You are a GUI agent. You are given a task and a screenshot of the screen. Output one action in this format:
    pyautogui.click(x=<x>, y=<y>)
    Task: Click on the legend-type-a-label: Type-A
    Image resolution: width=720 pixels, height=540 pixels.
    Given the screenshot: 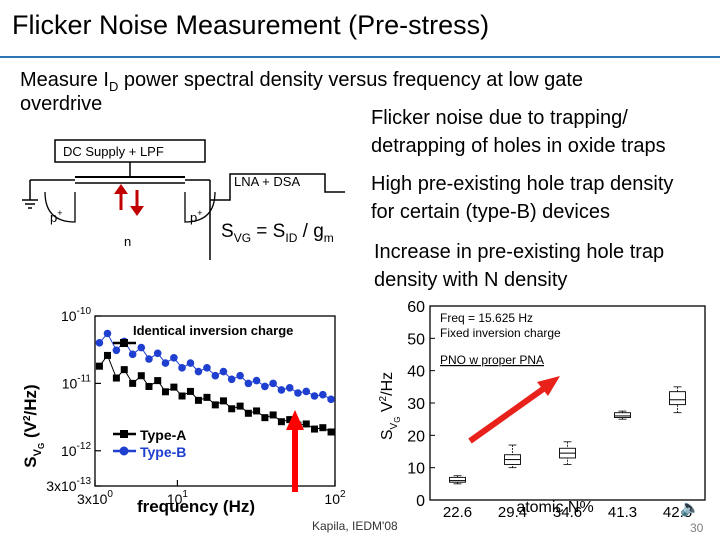 What is the action you would take?
    pyautogui.click(x=163, y=435)
    